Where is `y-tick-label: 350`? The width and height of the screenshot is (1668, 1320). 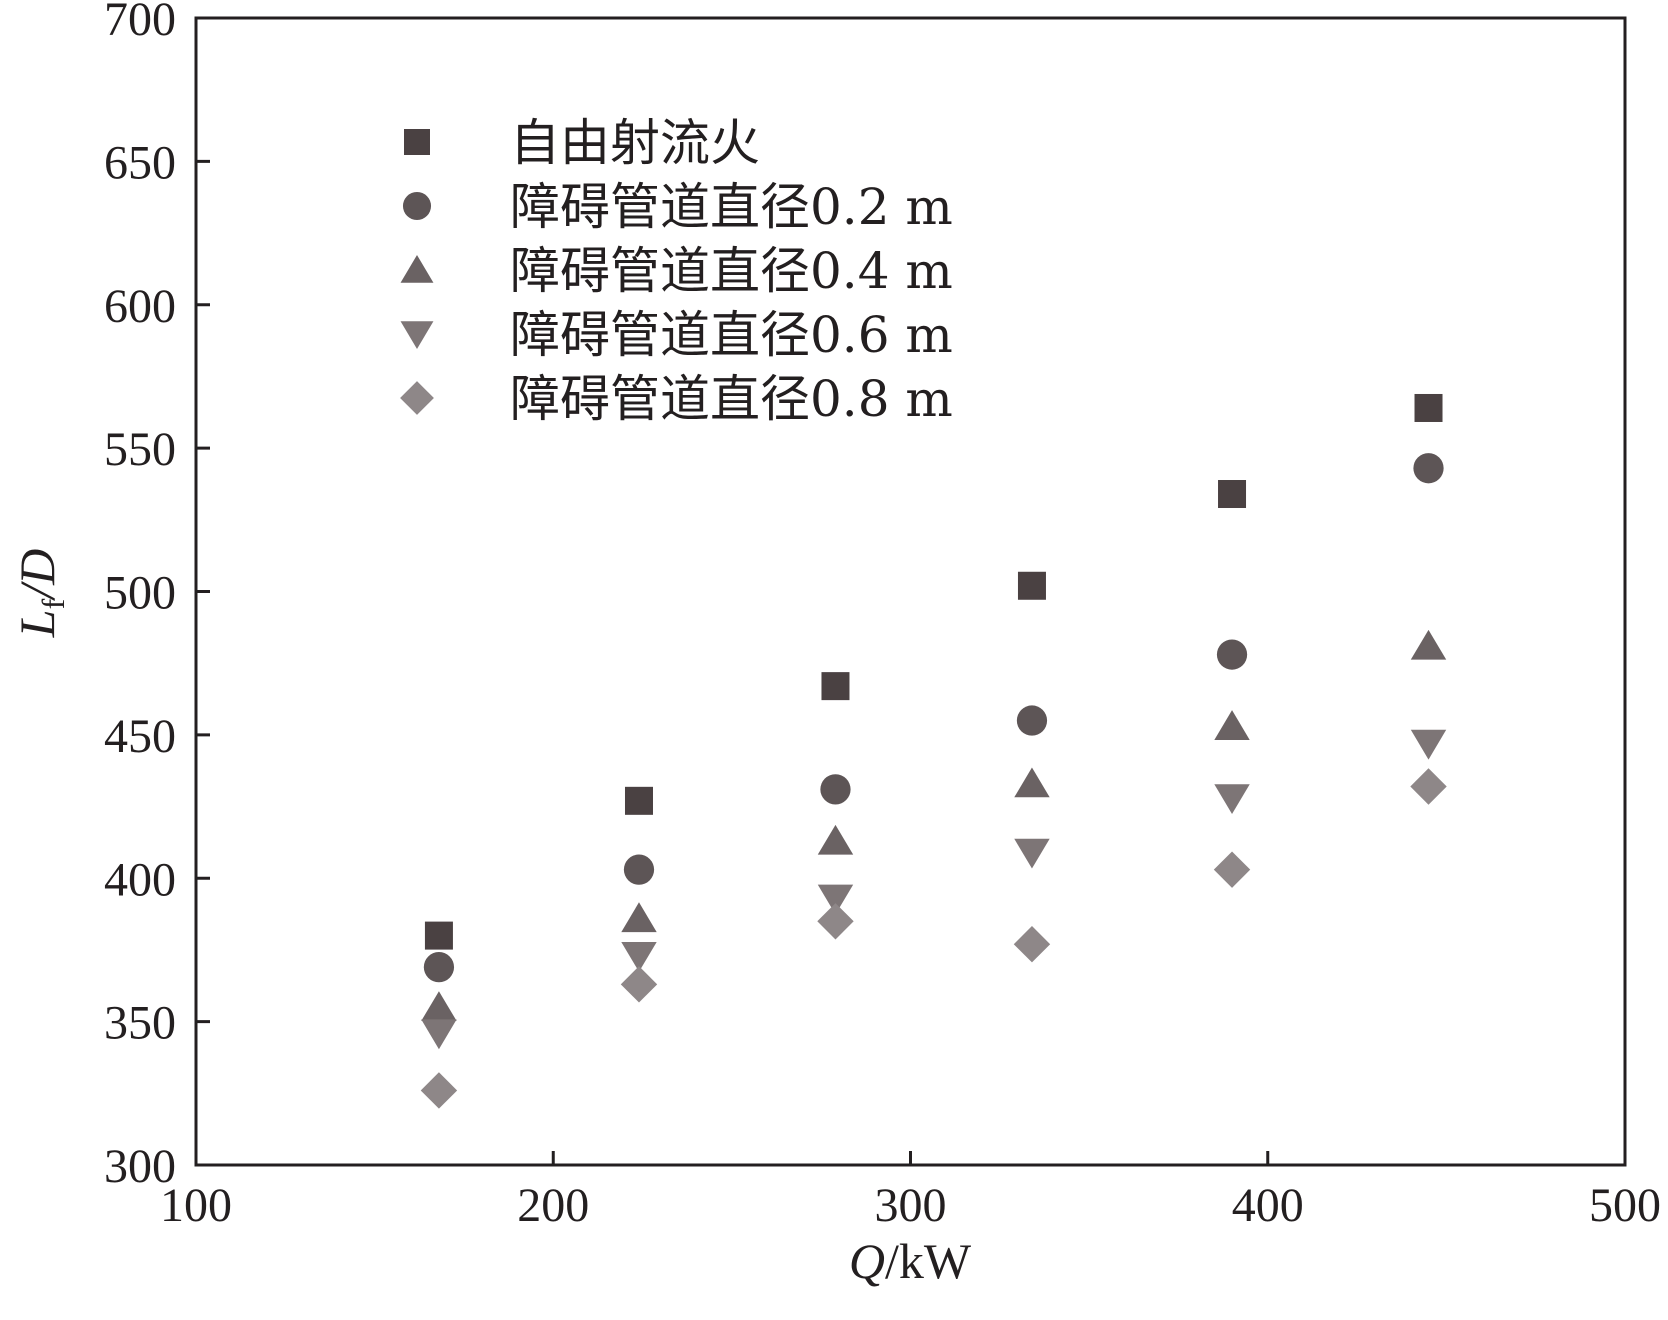 y-tick-label: 350 is located at coordinates (140, 1023).